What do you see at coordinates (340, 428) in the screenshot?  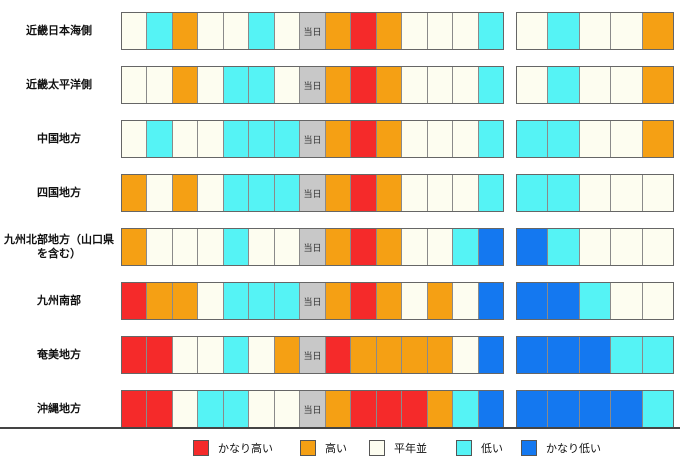 I see `divider` at bounding box center [340, 428].